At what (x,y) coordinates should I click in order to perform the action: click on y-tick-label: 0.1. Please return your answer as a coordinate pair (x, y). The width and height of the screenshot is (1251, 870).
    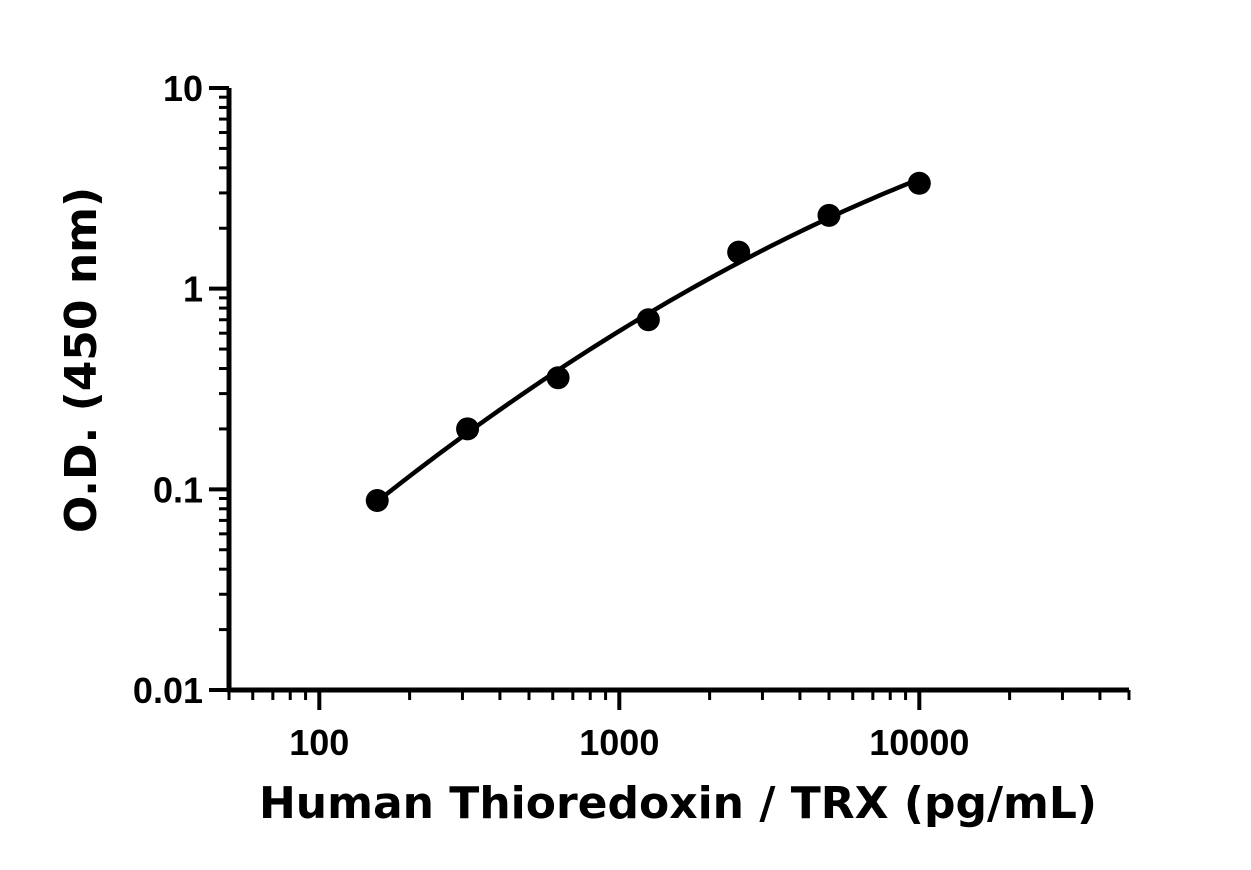
    Looking at the image, I should click on (178, 489).